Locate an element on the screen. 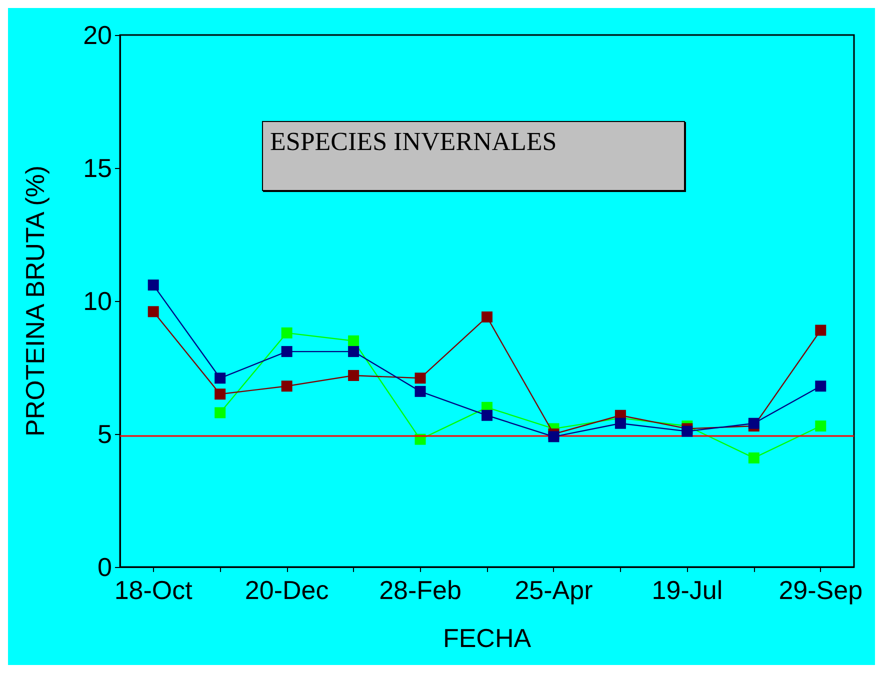 The image size is (883, 673). x-tick-label: 28-Feb is located at coordinates (420, 590).